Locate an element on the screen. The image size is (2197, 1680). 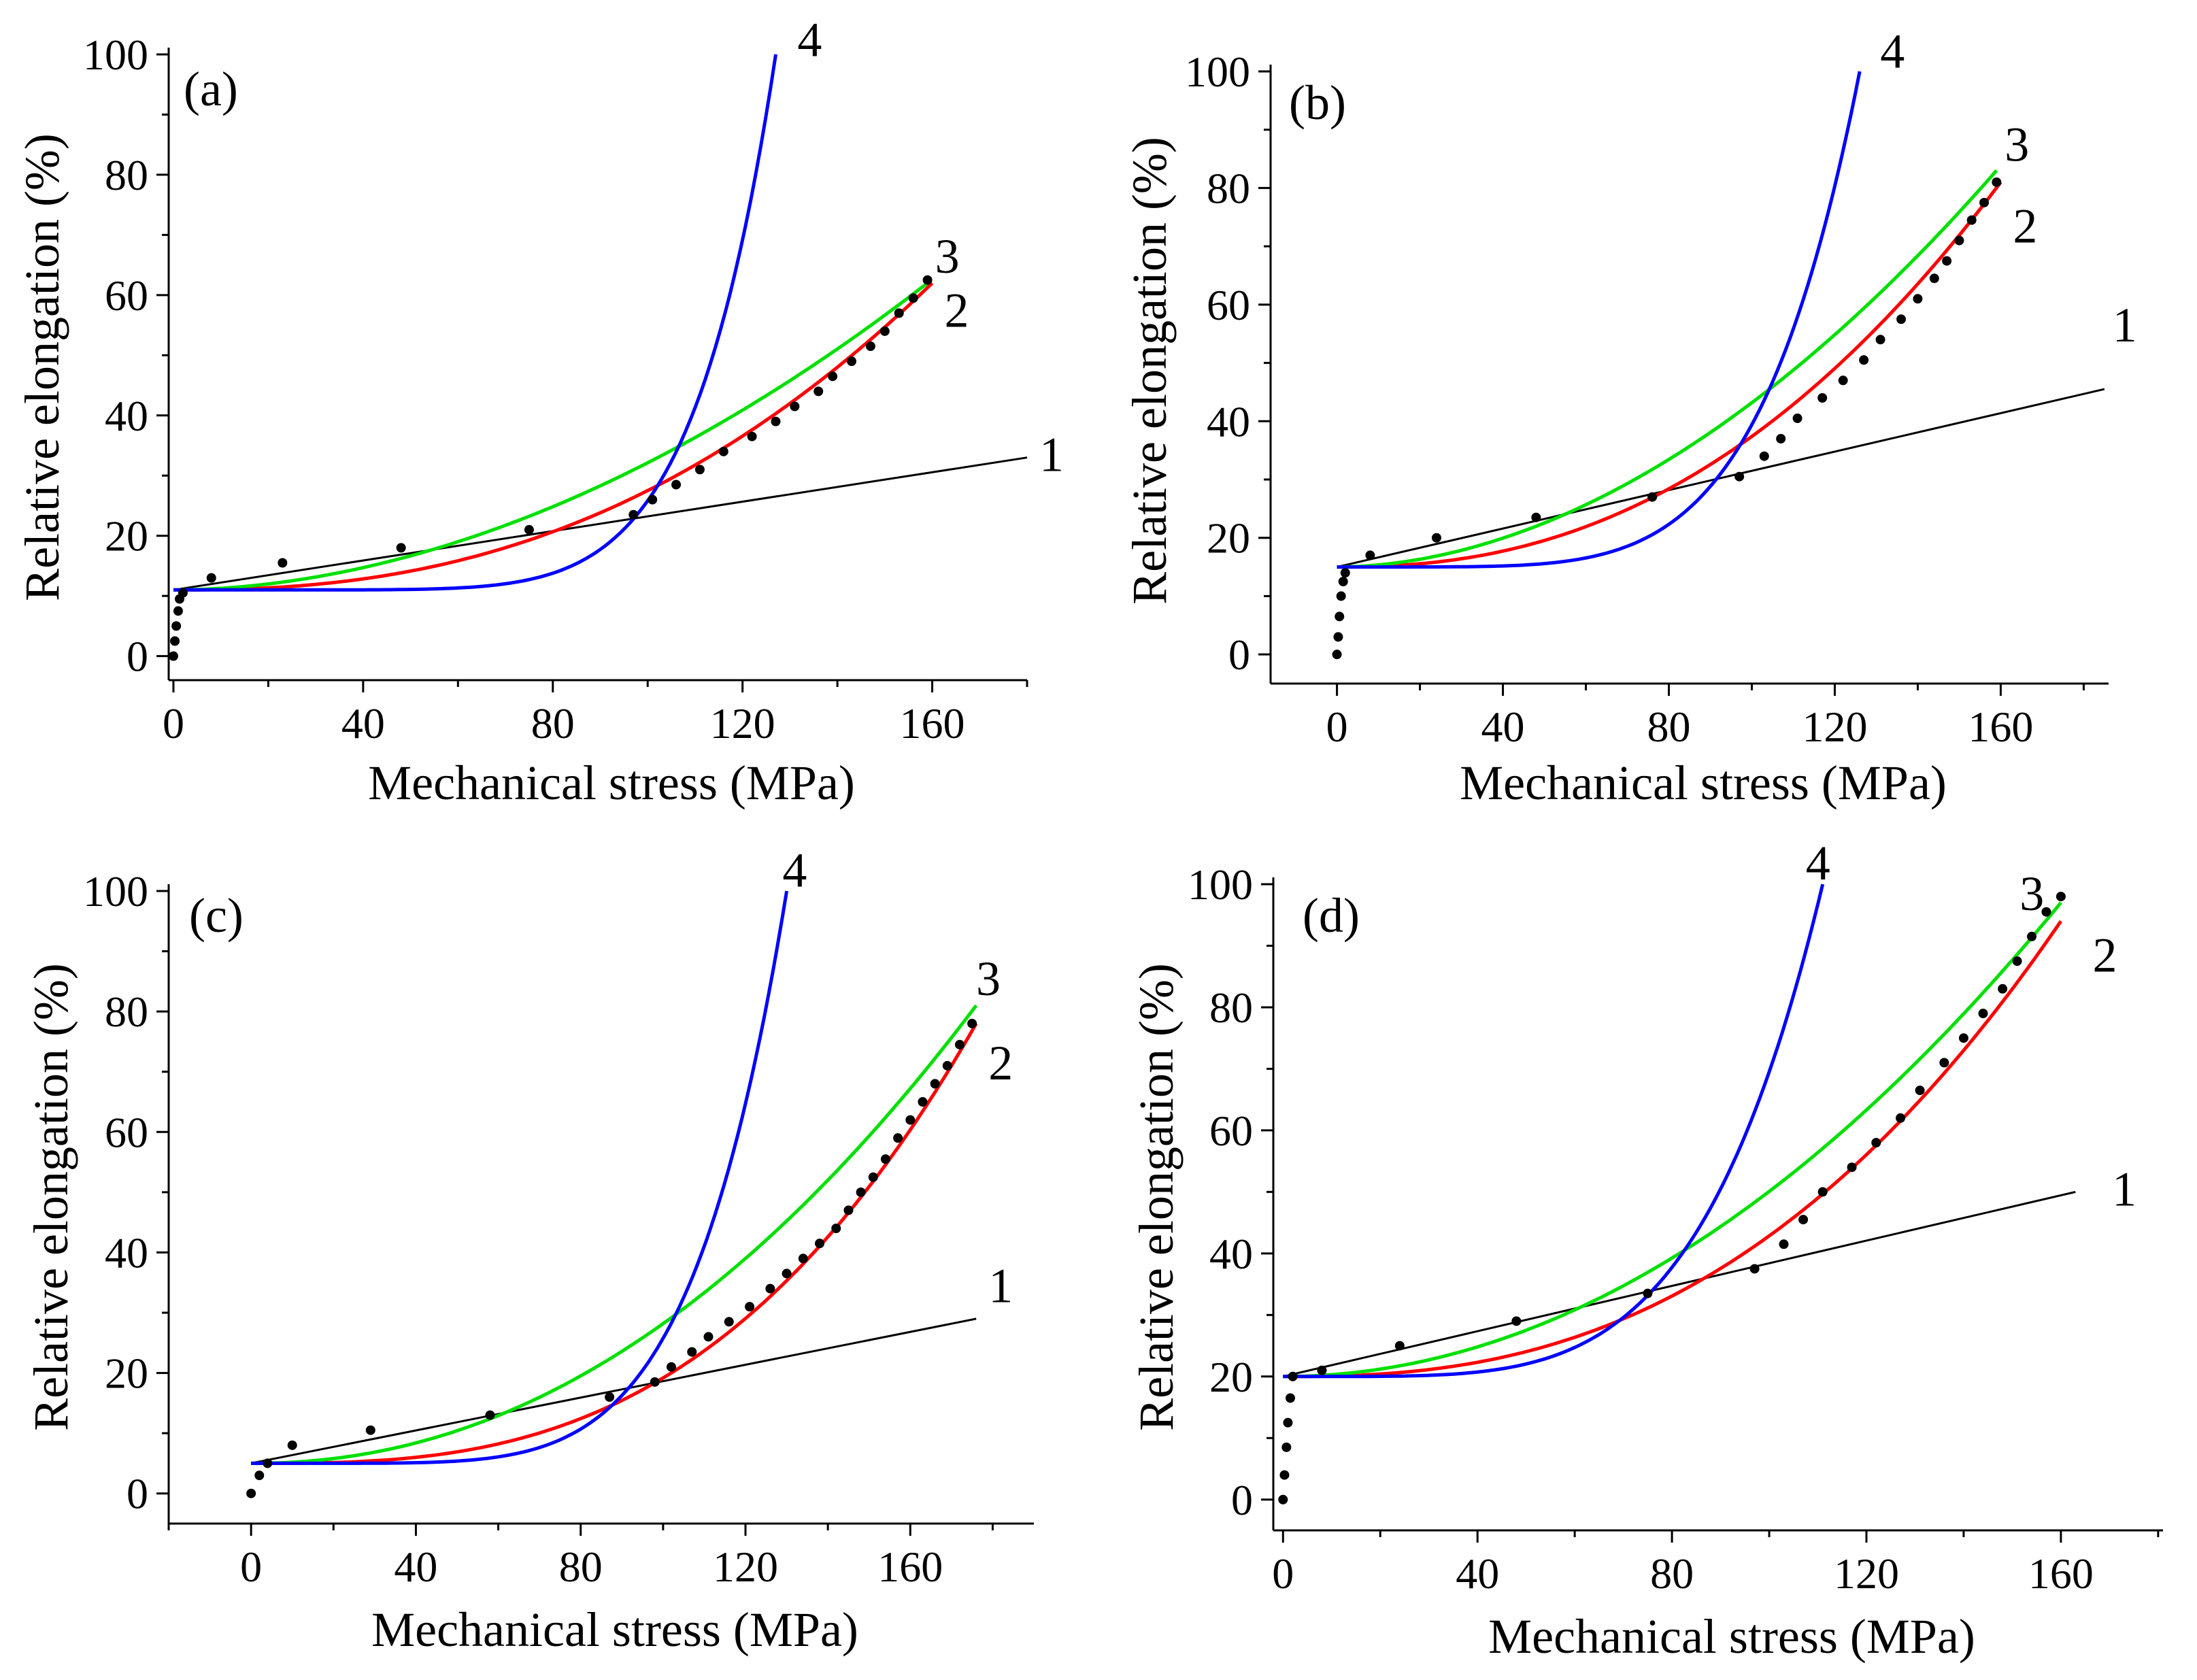
curve-label-2: 2 is located at coordinates (957, 310).